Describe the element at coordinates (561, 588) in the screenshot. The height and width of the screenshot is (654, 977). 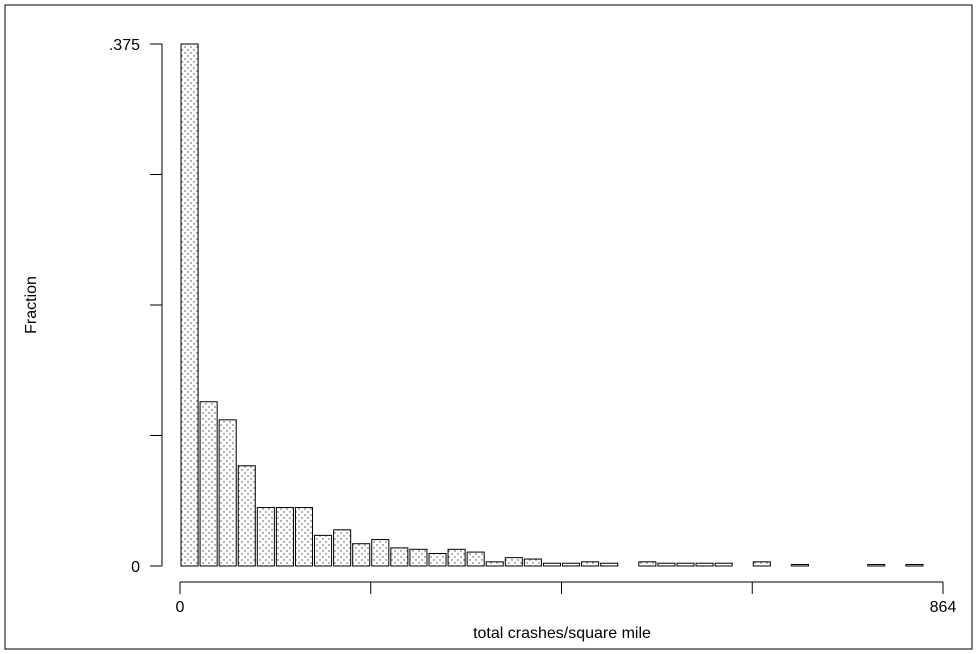
I see `x-axis-ticks` at that location.